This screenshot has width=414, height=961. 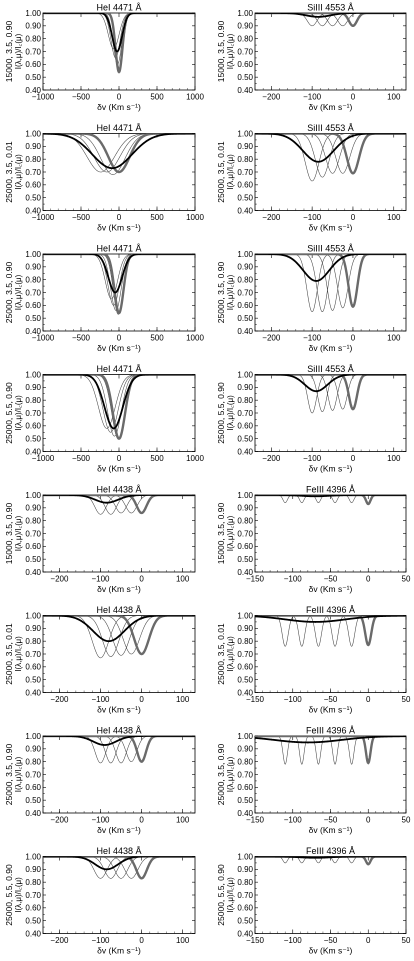 What do you see at coordinates (271, 217) in the screenshot?
I see `x-tick-label: −200` at bounding box center [271, 217].